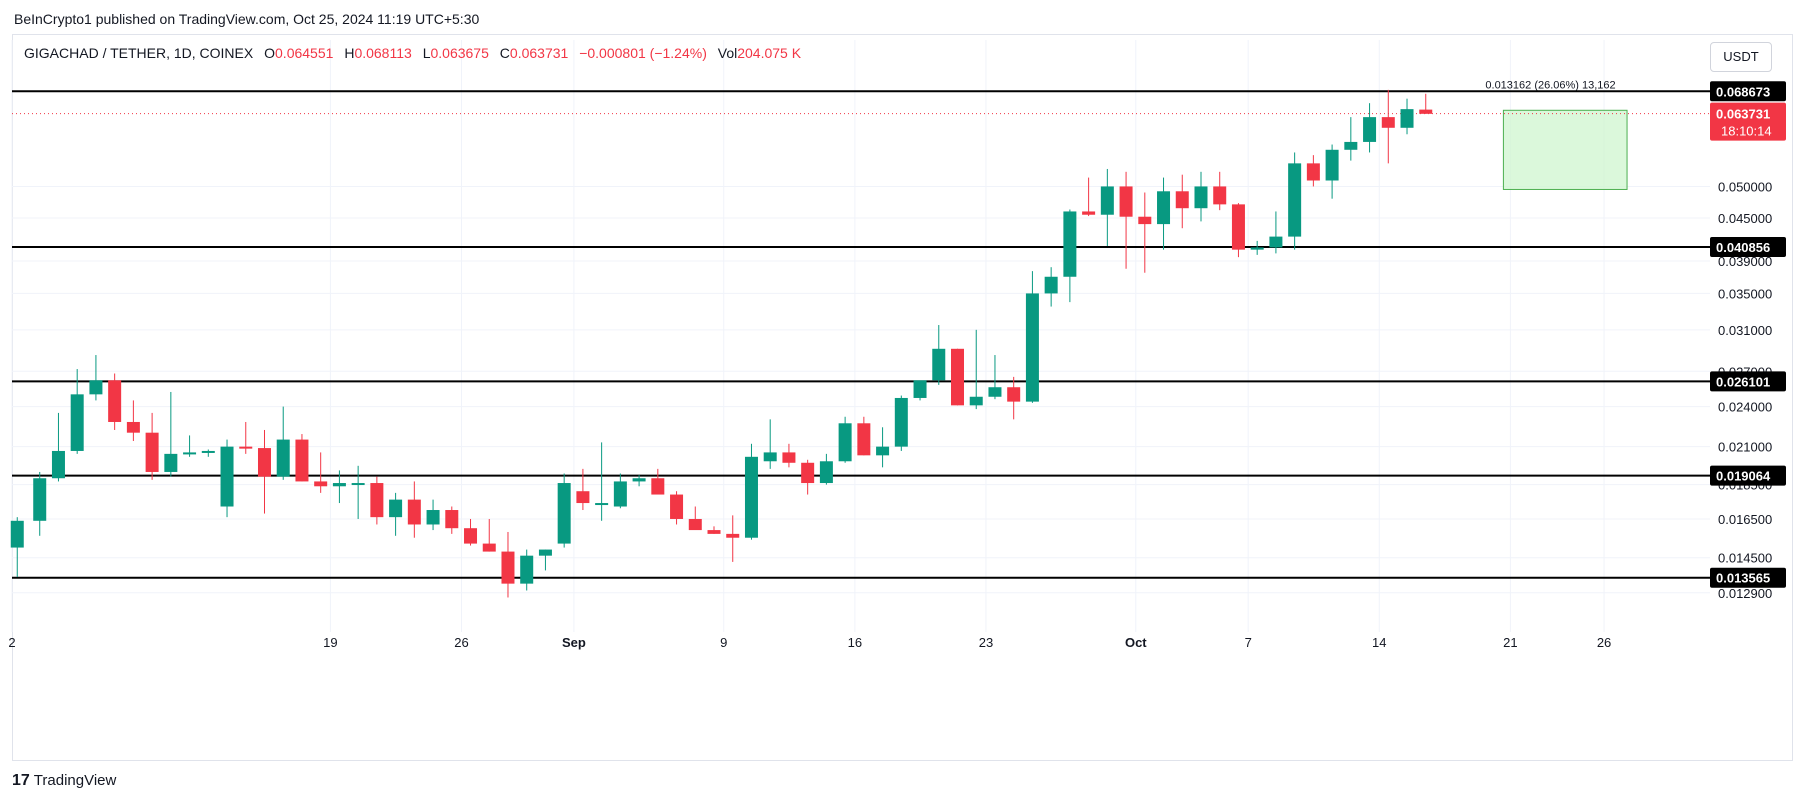 The image size is (1805, 803). Describe the element at coordinates (1745, 218) in the screenshot. I see `y-tick-label: 0.045000` at that location.